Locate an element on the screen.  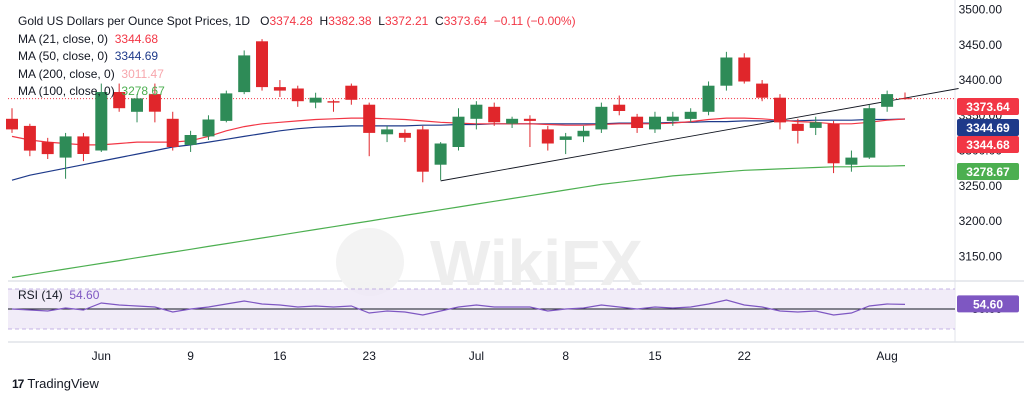
trendline-line is located at coordinates (699, 135).